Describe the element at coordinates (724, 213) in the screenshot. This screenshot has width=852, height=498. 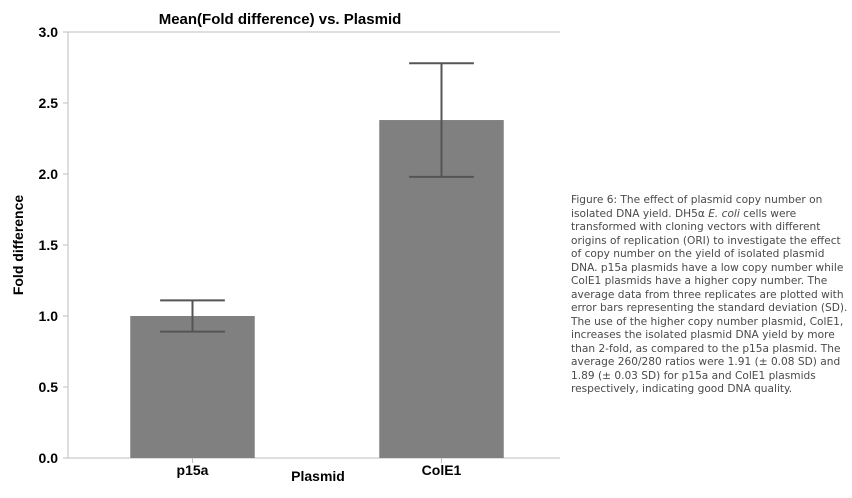
I see `caption-species-name: E. coli` at that location.